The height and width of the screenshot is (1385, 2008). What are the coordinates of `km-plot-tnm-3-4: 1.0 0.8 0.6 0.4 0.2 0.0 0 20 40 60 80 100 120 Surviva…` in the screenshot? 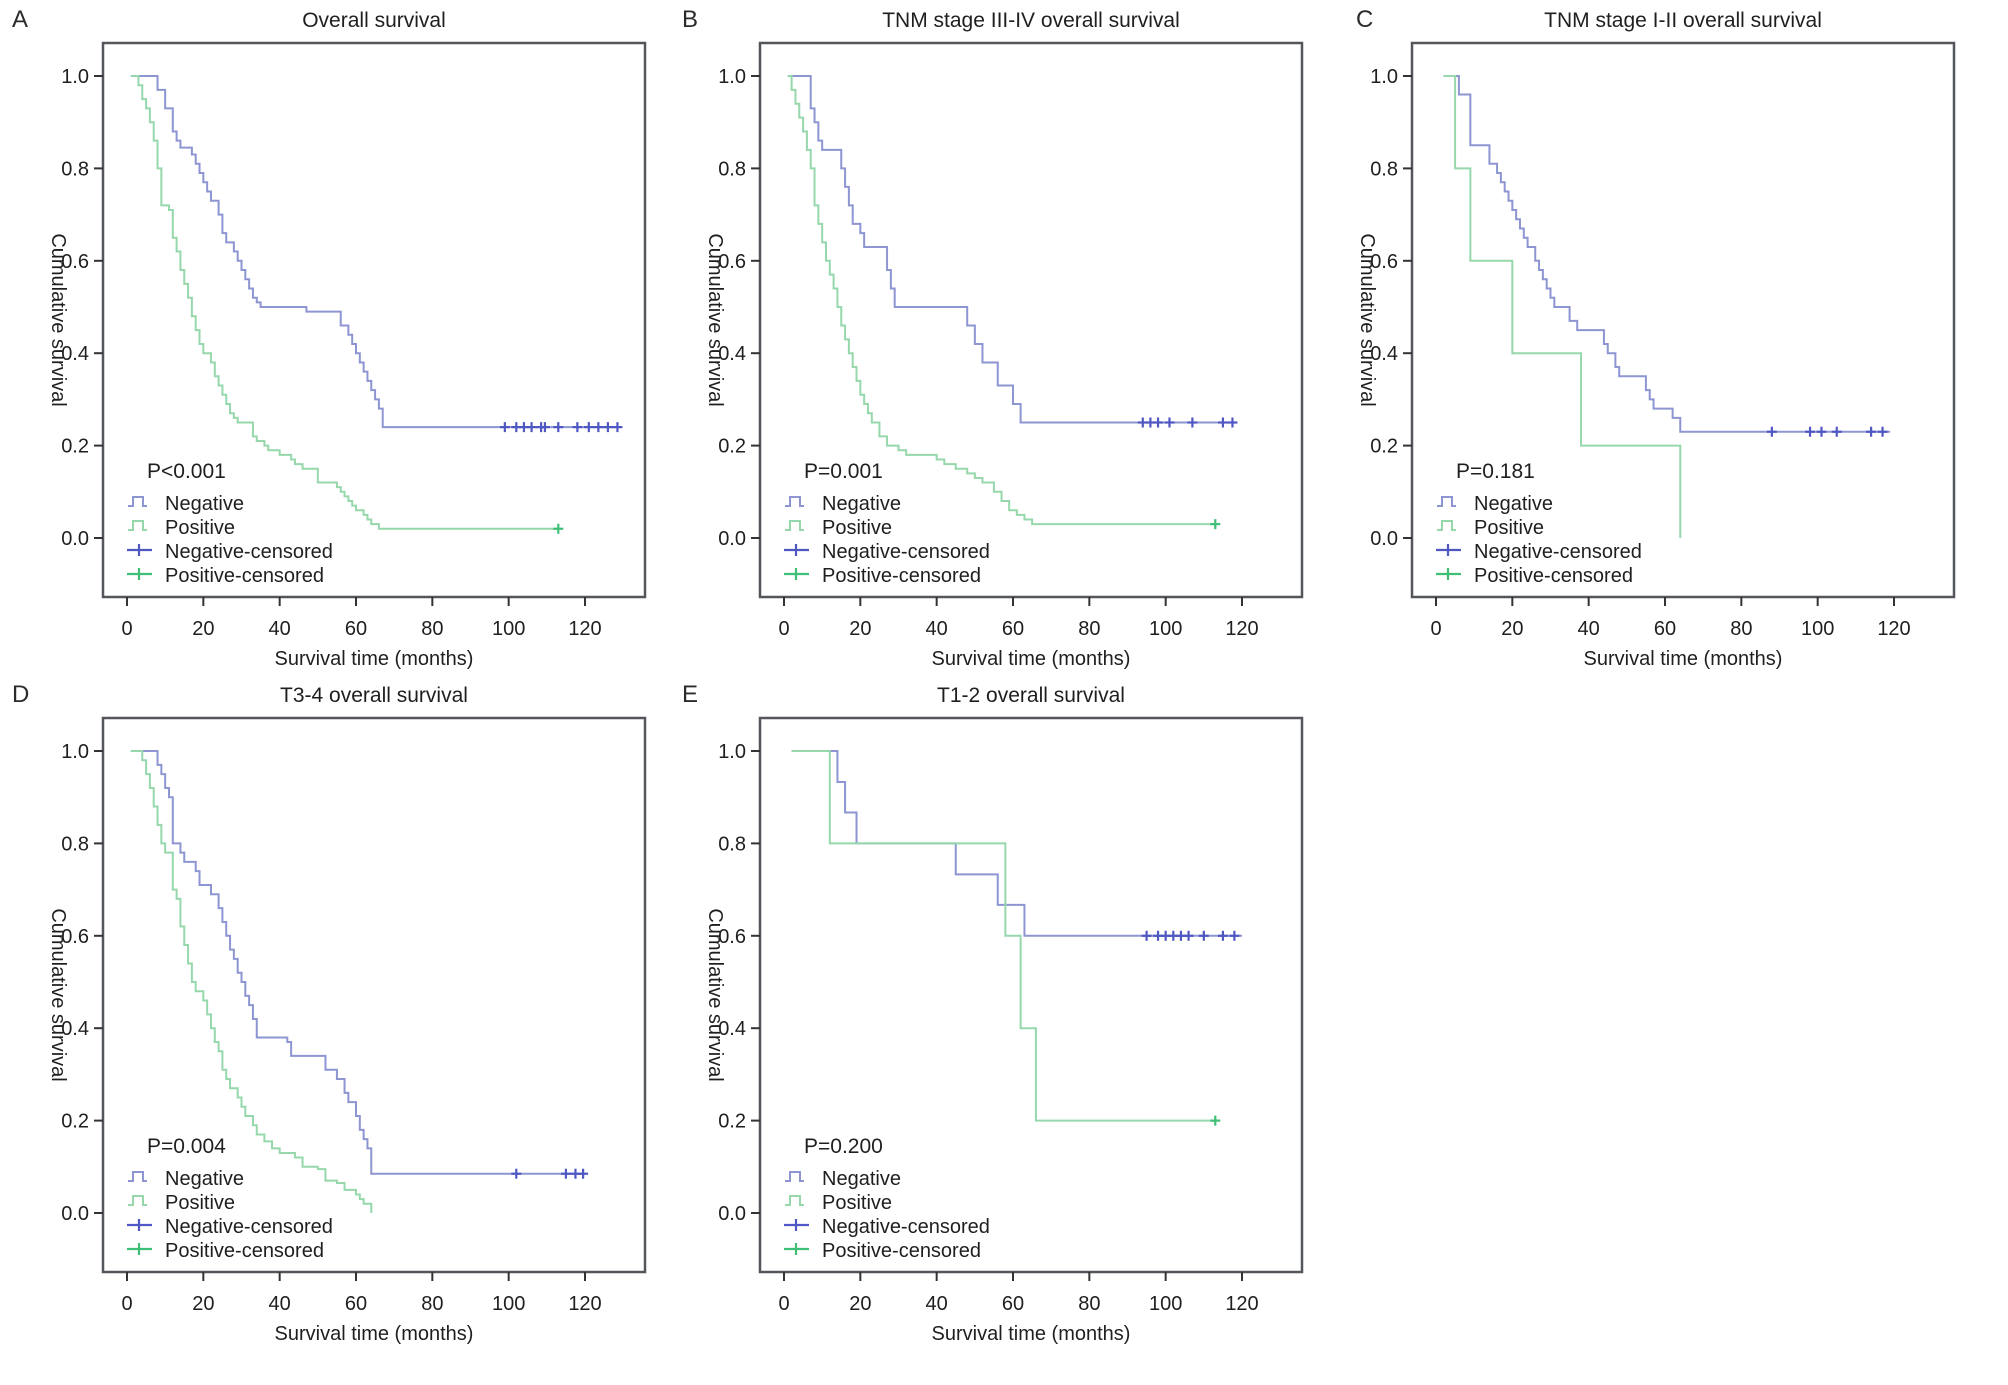 It's located at (1004, 355).